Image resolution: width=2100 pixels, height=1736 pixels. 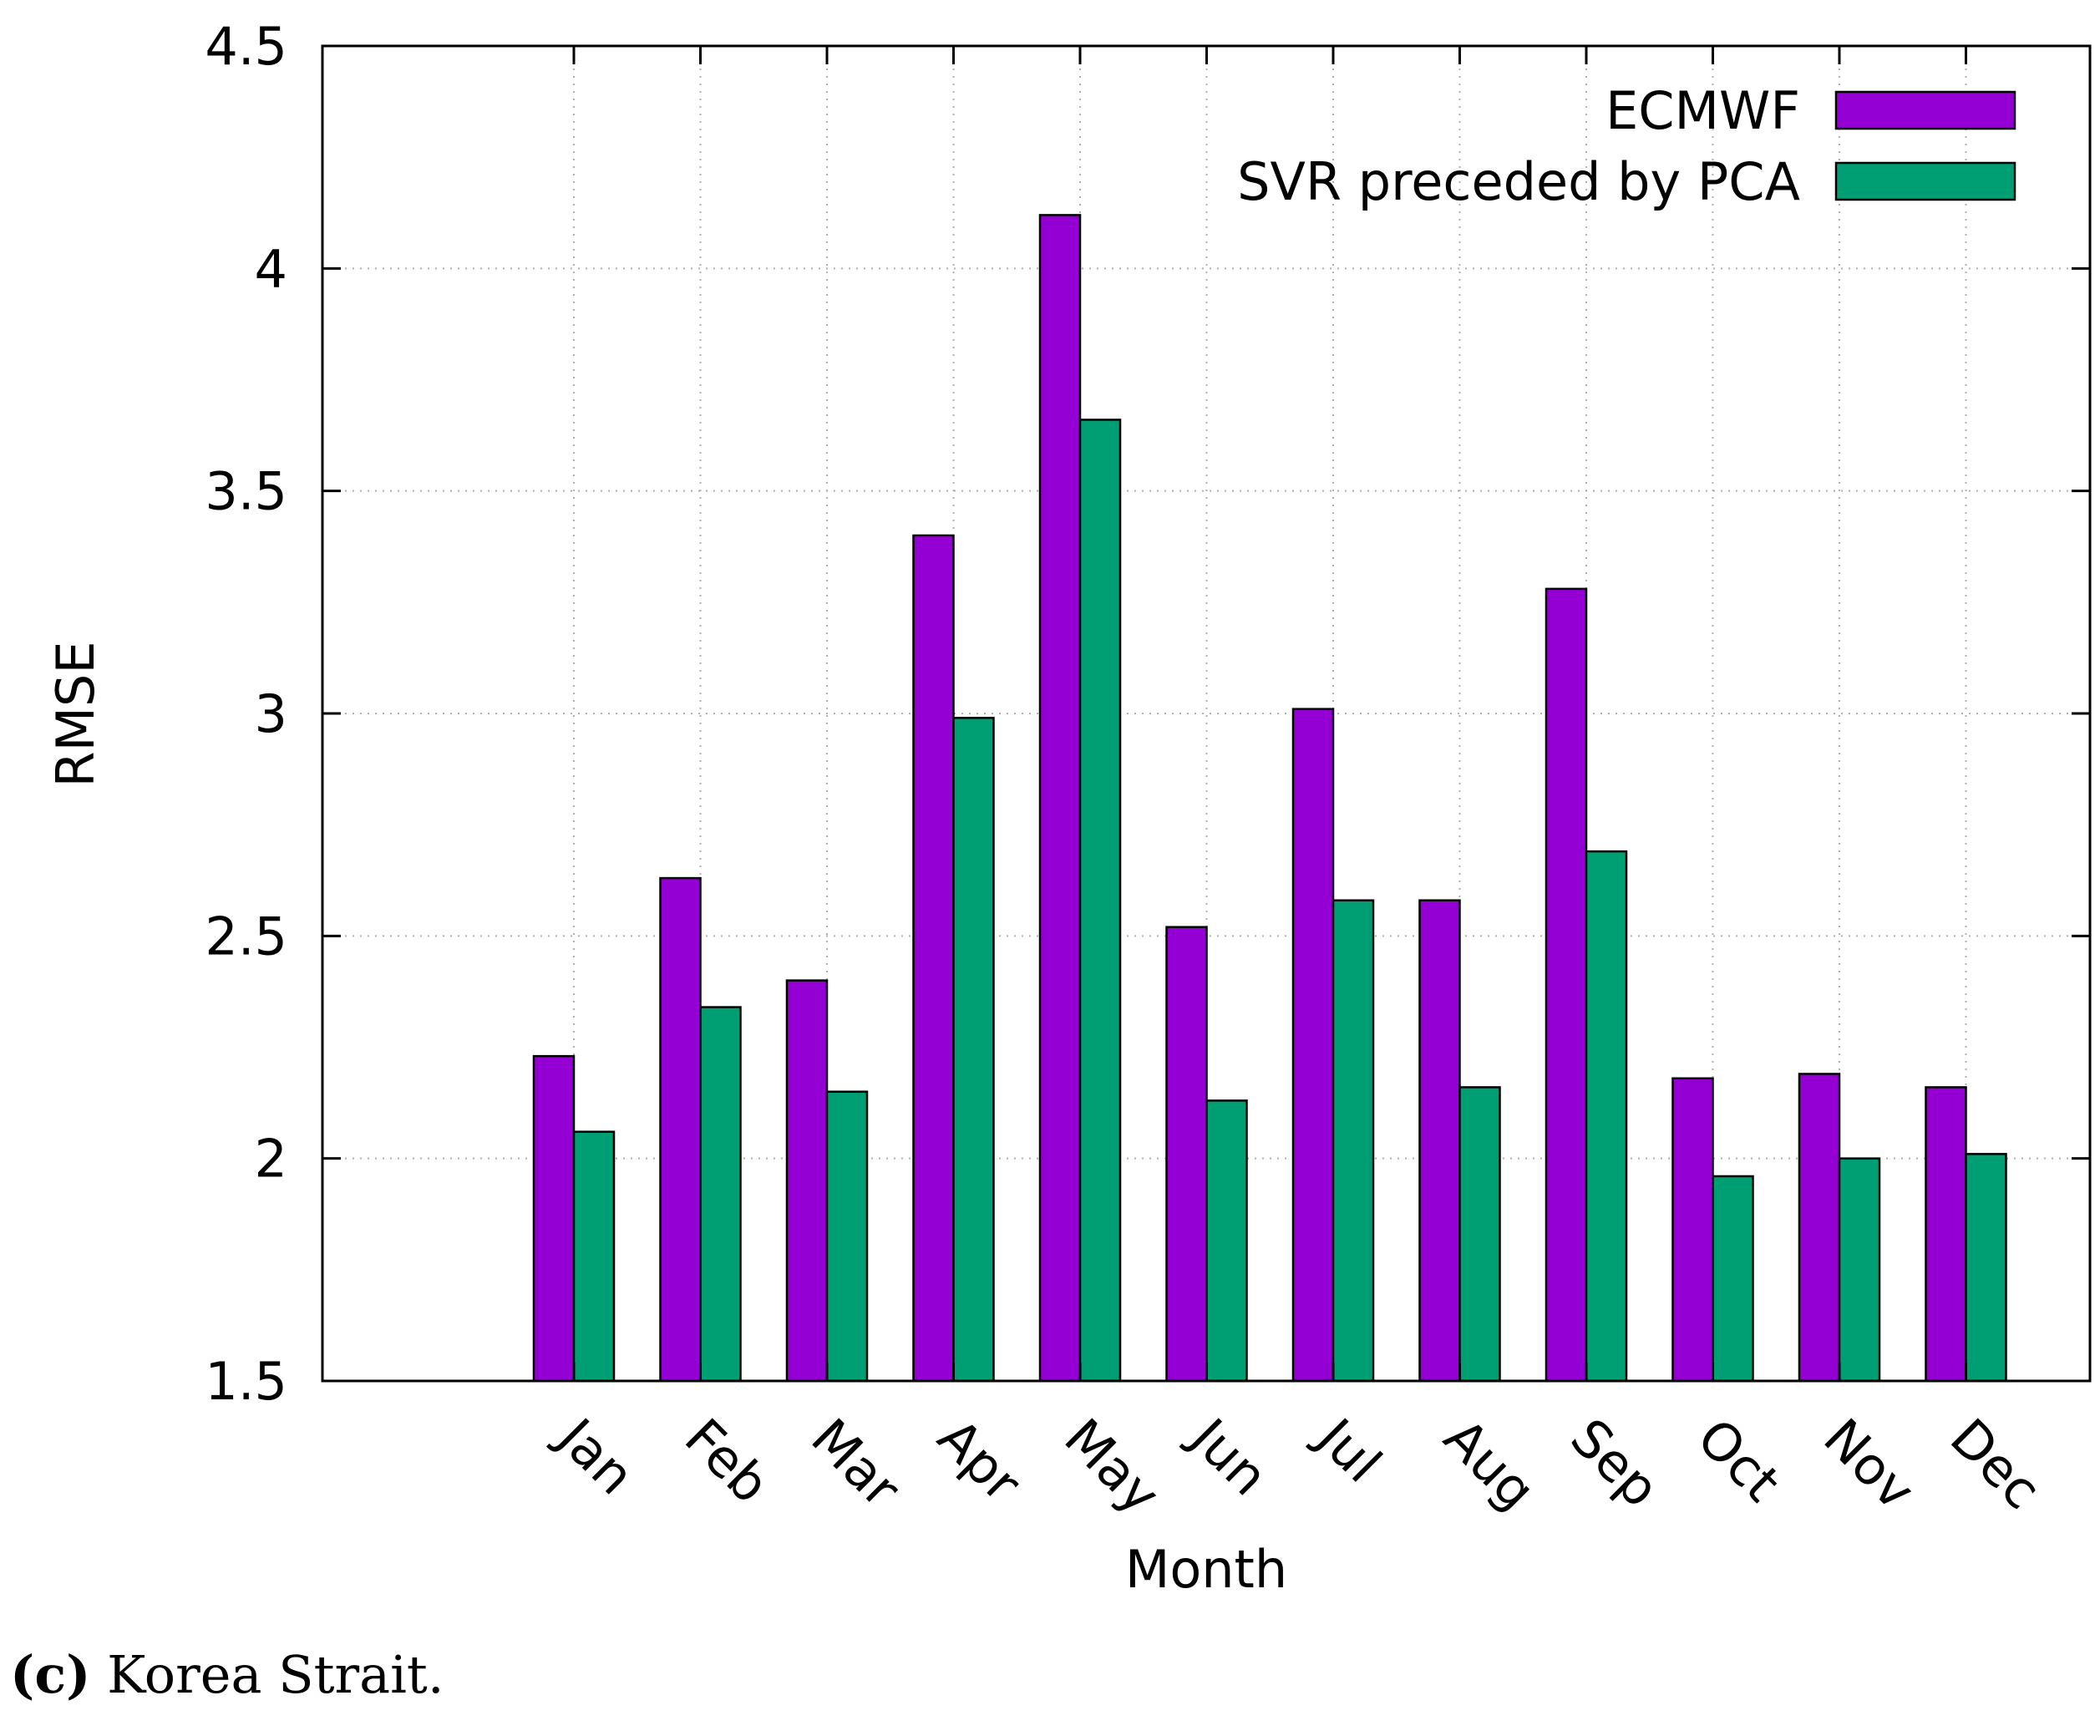 I want to click on bar-svr-pca-feb, so click(x=720, y=1194).